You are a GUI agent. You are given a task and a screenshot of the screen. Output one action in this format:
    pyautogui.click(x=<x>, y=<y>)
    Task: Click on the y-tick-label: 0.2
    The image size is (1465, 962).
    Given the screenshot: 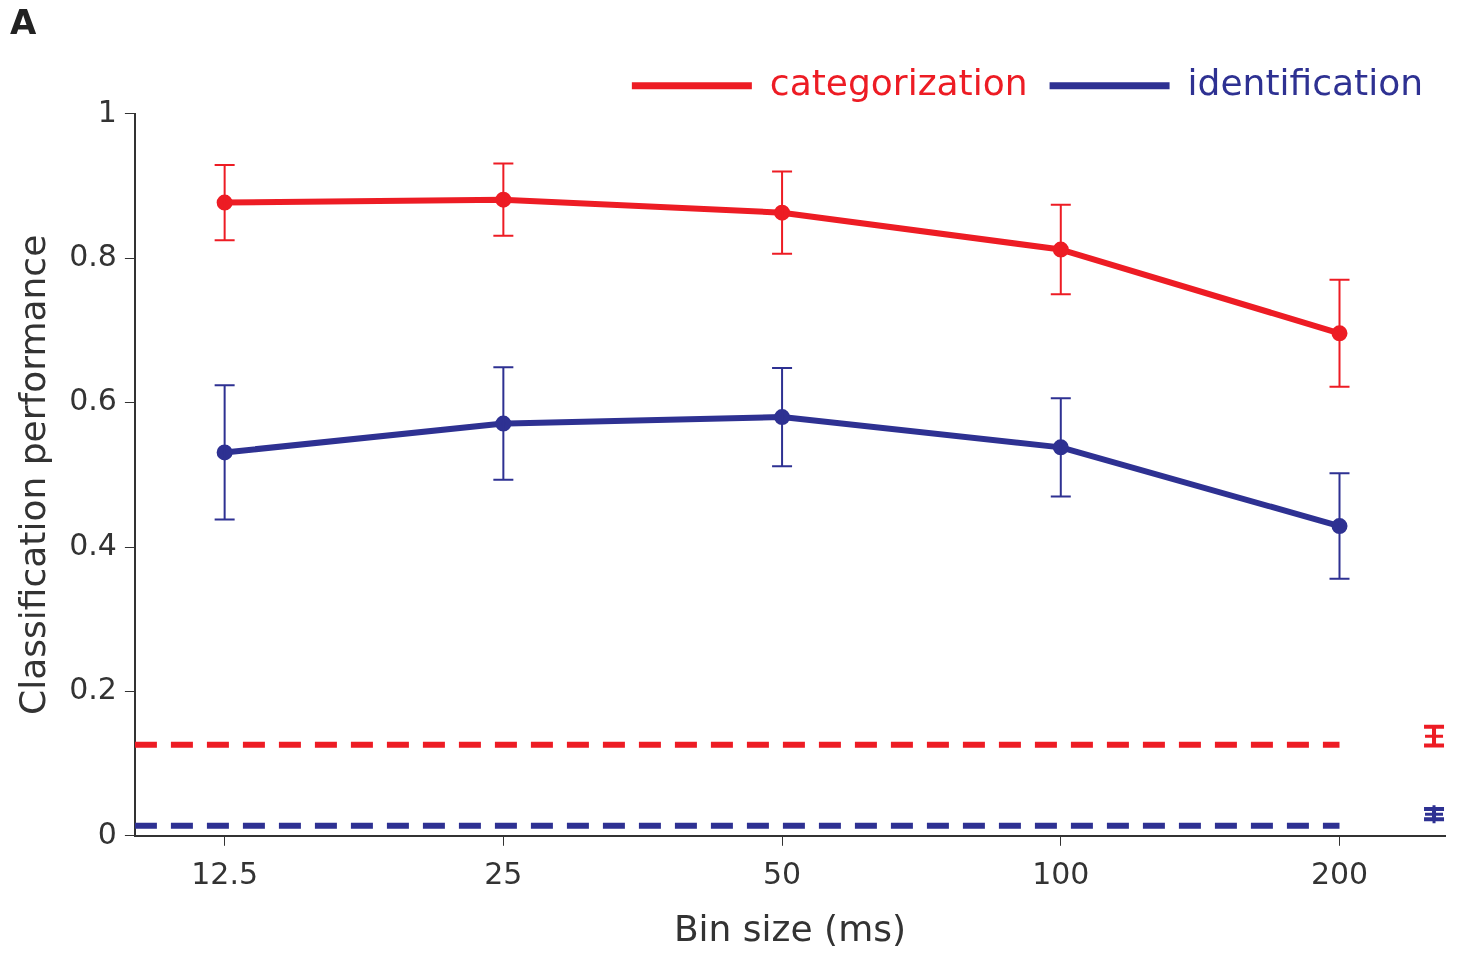 What is the action you would take?
    pyautogui.click(x=93, y=689)
    